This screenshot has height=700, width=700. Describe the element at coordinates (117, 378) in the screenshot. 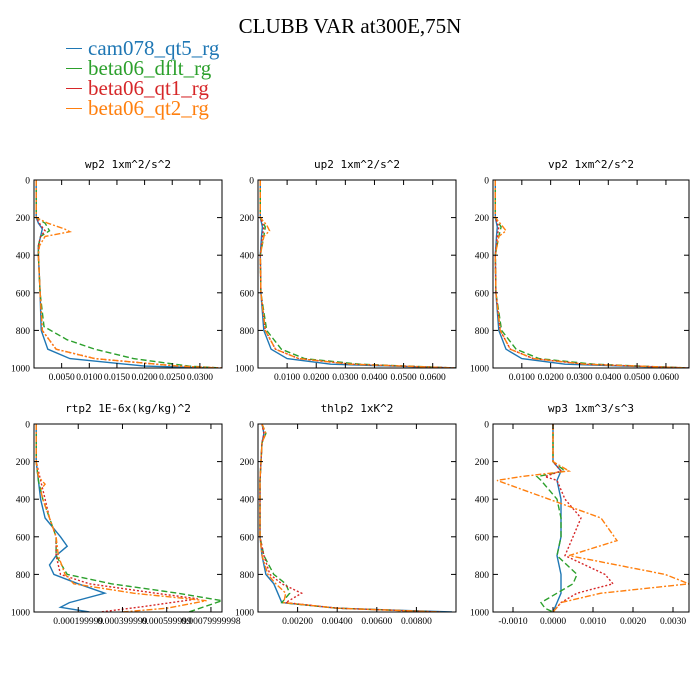

I see `x-tick-label: 0.0150` at that location.